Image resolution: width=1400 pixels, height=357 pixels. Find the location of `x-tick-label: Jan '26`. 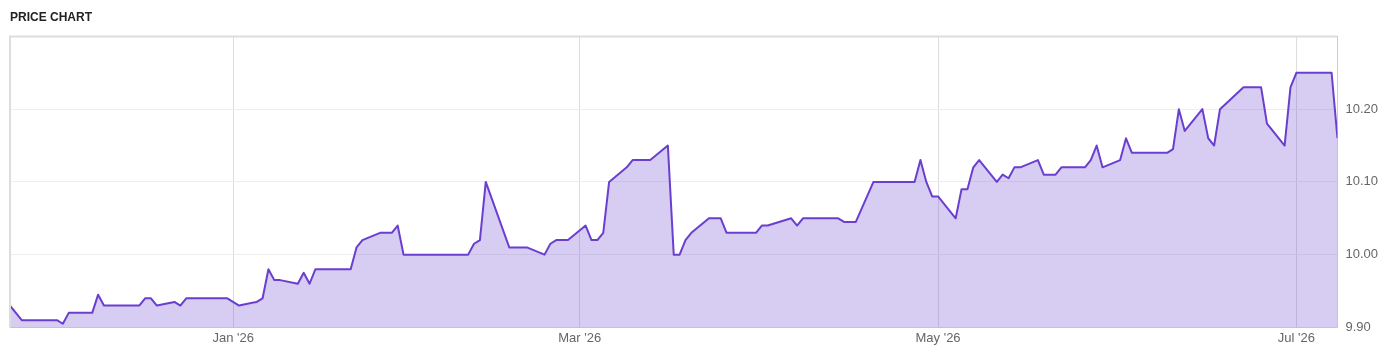

x-tick-label: Jan '26 is located at coordinates (233, 337).